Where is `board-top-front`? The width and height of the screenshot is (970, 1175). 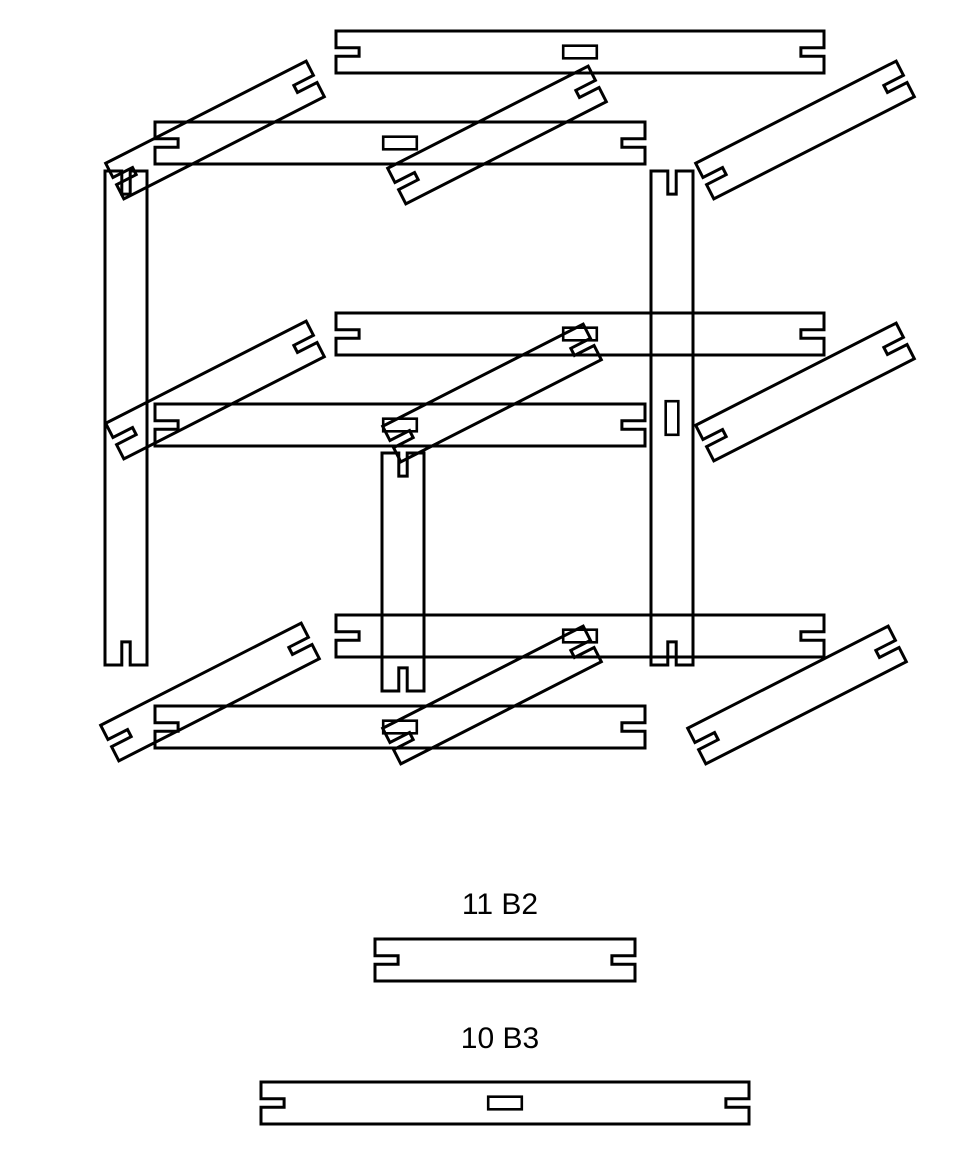
board-top-front is located at coordinates (400, 143).